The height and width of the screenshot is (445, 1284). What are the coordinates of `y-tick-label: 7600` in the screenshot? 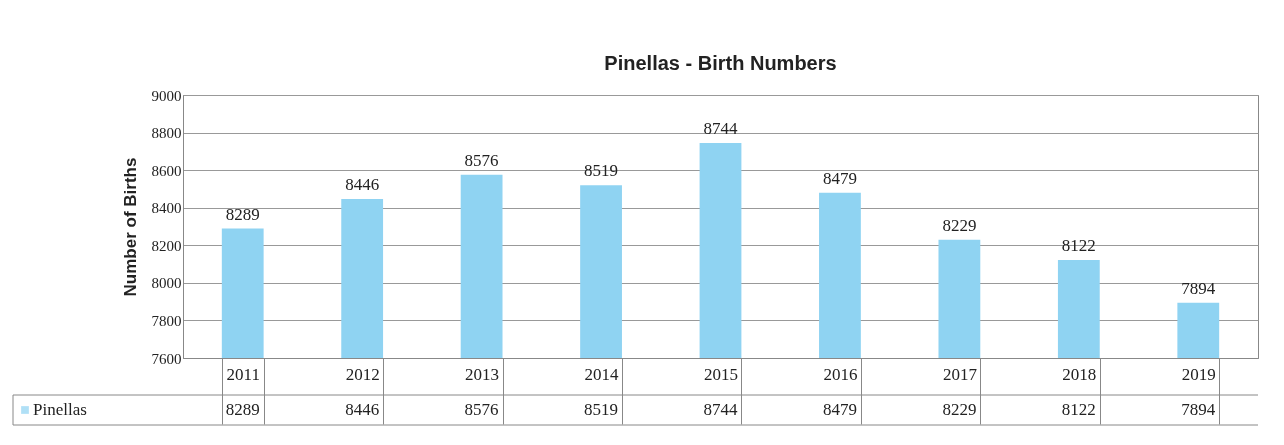 It's located at (166, 358).